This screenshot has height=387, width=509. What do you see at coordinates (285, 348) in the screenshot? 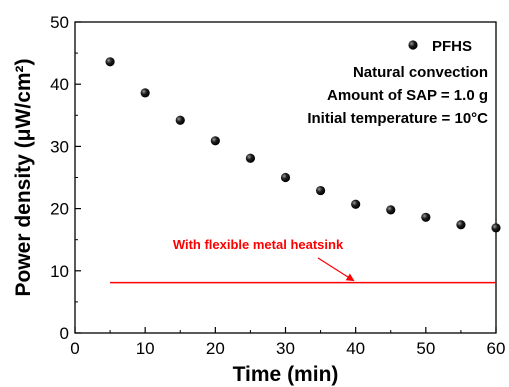
I see `x-tick-label: 30` at bounding box center [285, 348].